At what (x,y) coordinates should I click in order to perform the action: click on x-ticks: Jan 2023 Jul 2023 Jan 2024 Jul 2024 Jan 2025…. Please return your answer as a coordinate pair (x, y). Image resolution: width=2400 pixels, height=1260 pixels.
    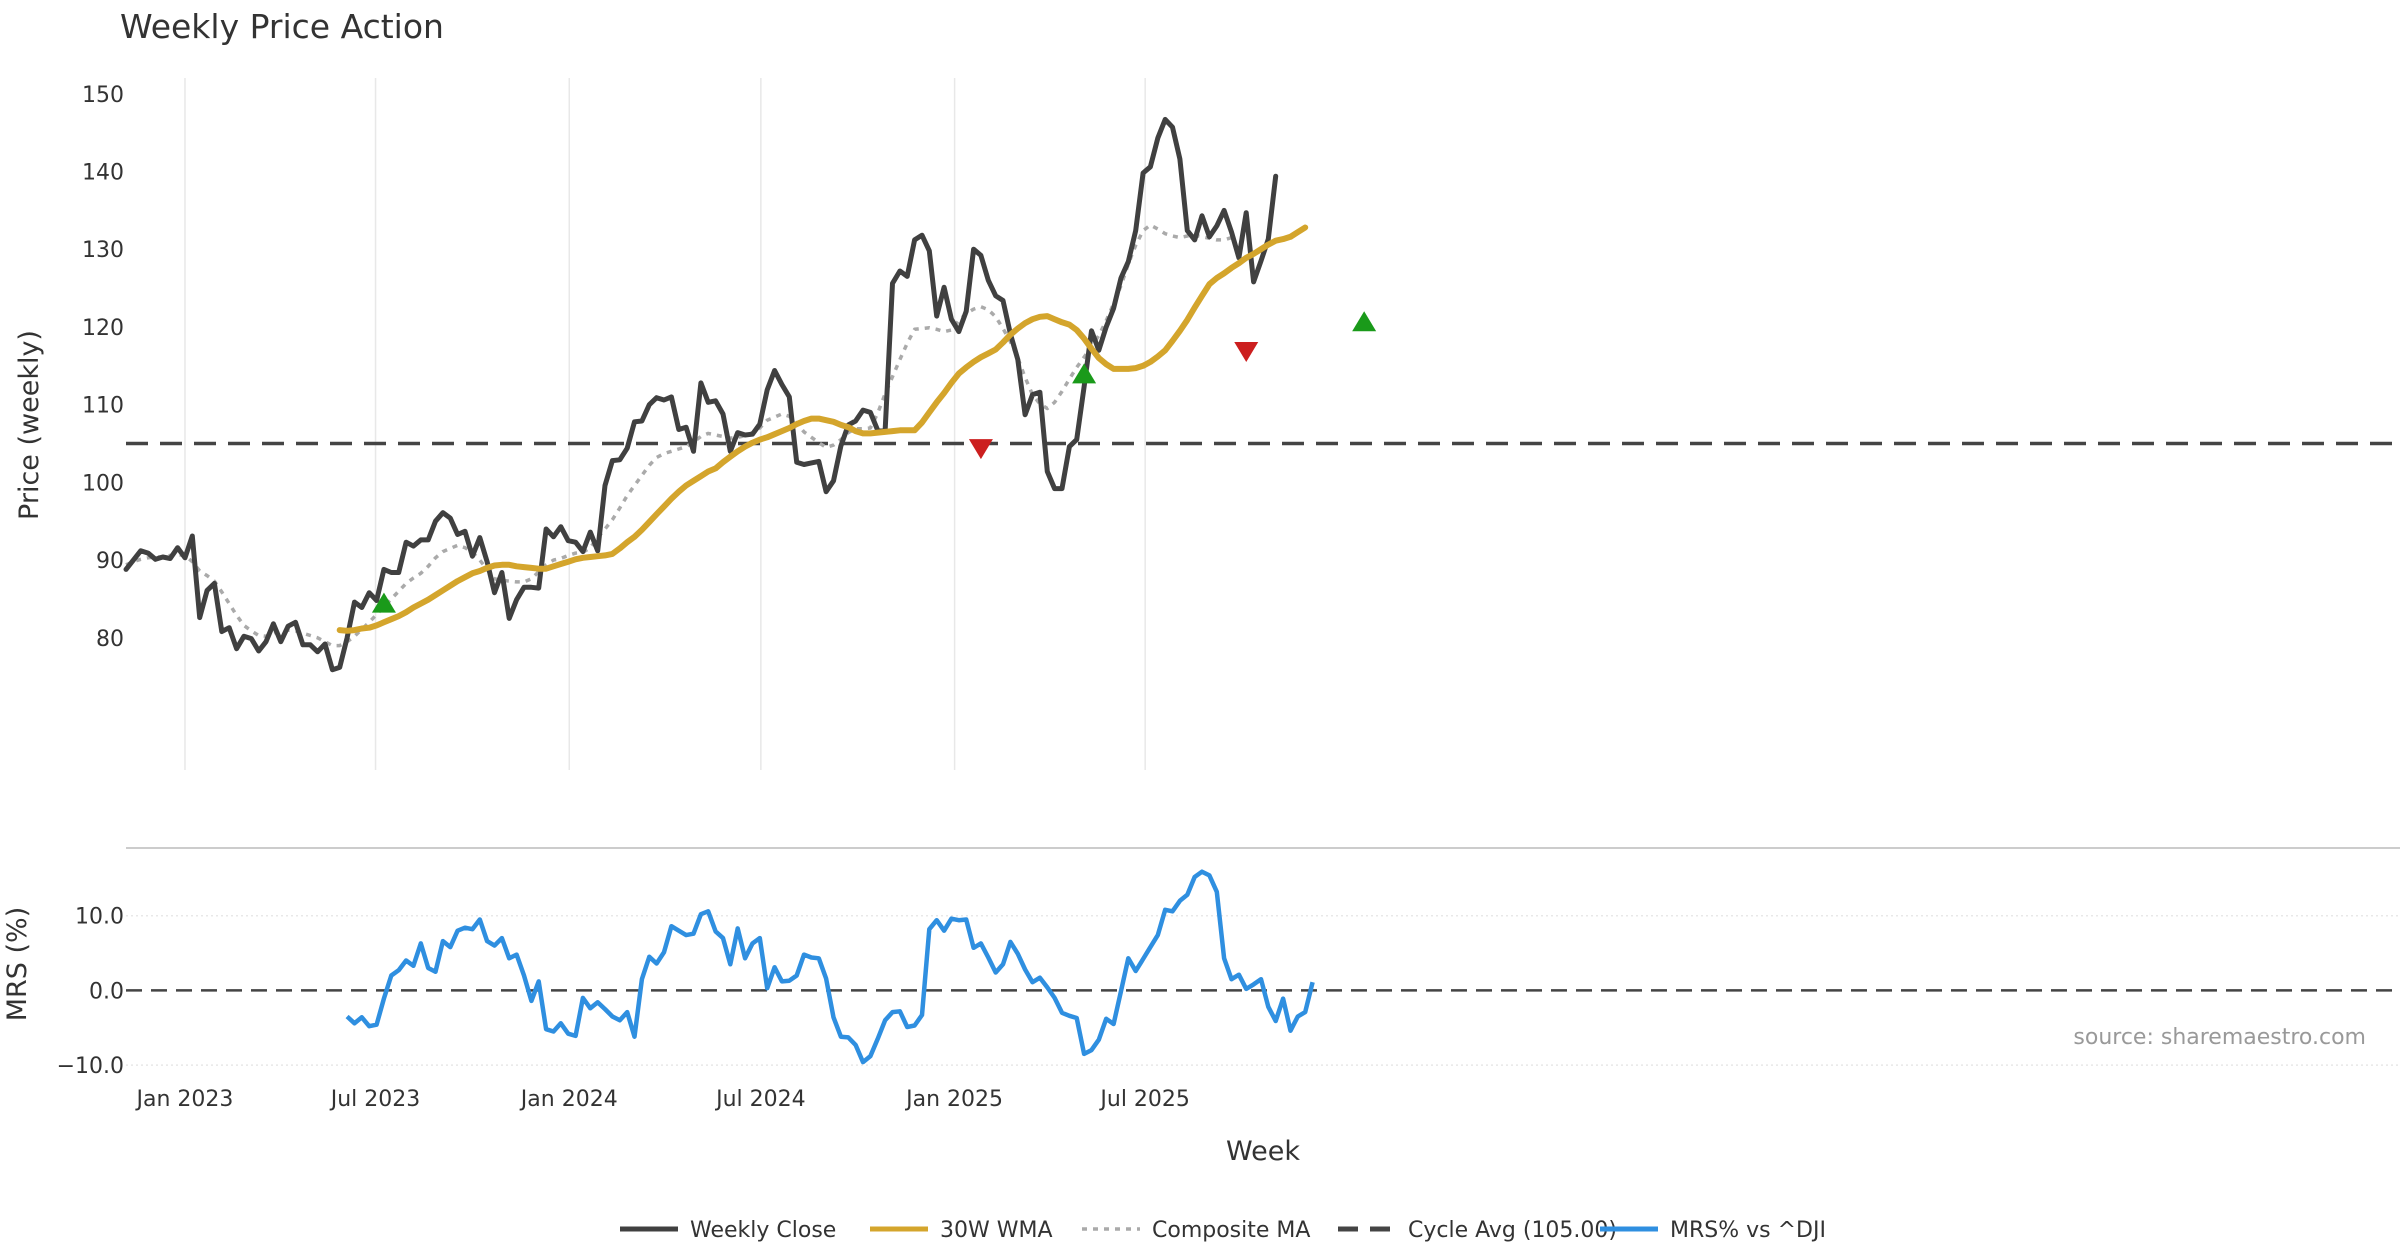
    Looking at the image, I should click on (662, 1099).